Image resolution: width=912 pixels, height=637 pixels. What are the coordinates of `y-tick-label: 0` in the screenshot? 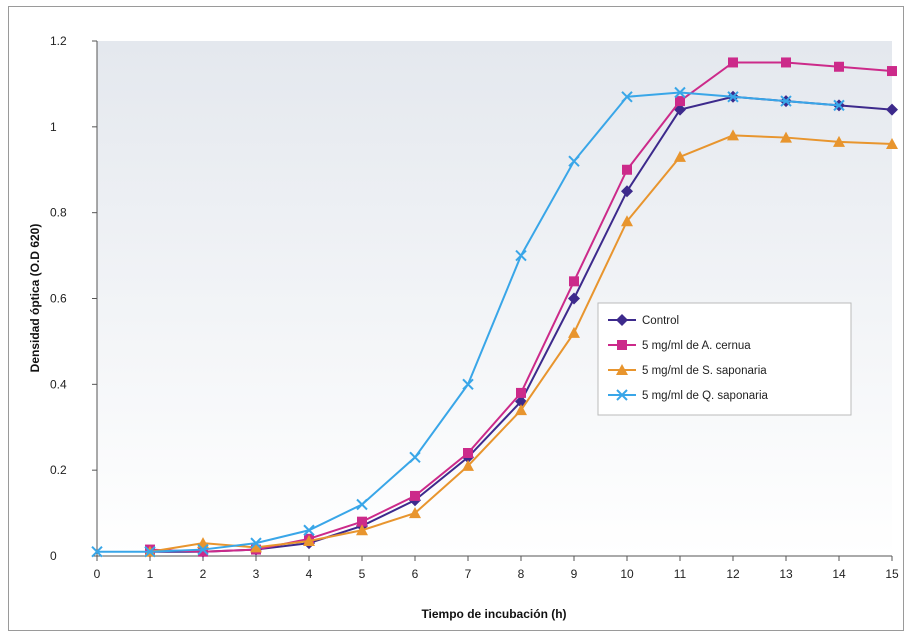 It's located at (53, 556).